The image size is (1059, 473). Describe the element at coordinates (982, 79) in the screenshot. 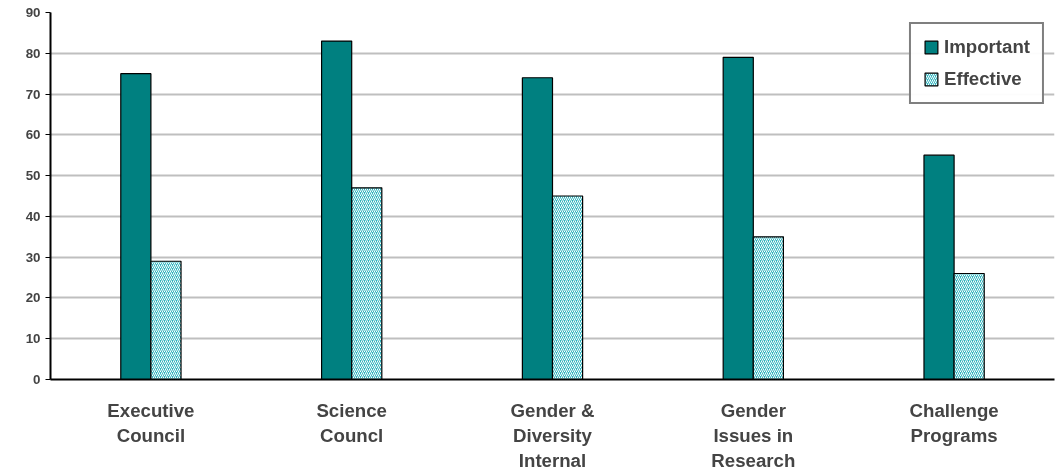

I see `legend-label: Effective` at that location.